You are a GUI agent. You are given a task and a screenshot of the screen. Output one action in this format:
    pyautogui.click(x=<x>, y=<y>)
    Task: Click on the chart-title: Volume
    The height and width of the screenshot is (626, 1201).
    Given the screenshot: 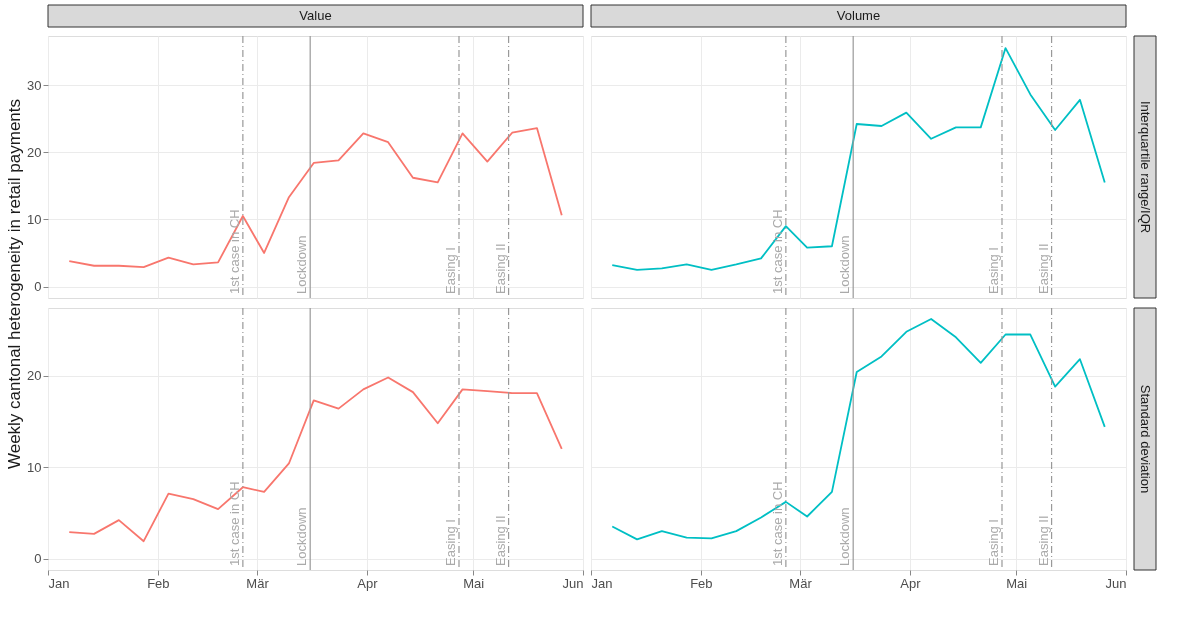 What is the action you would take?
    pyautogui.click(x=858, y=15)
    